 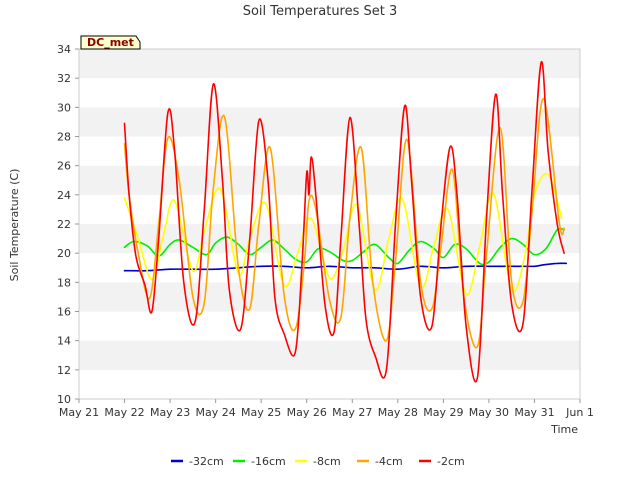 I want to click on x-tick-label: May 24, so click(x=216, y=412).